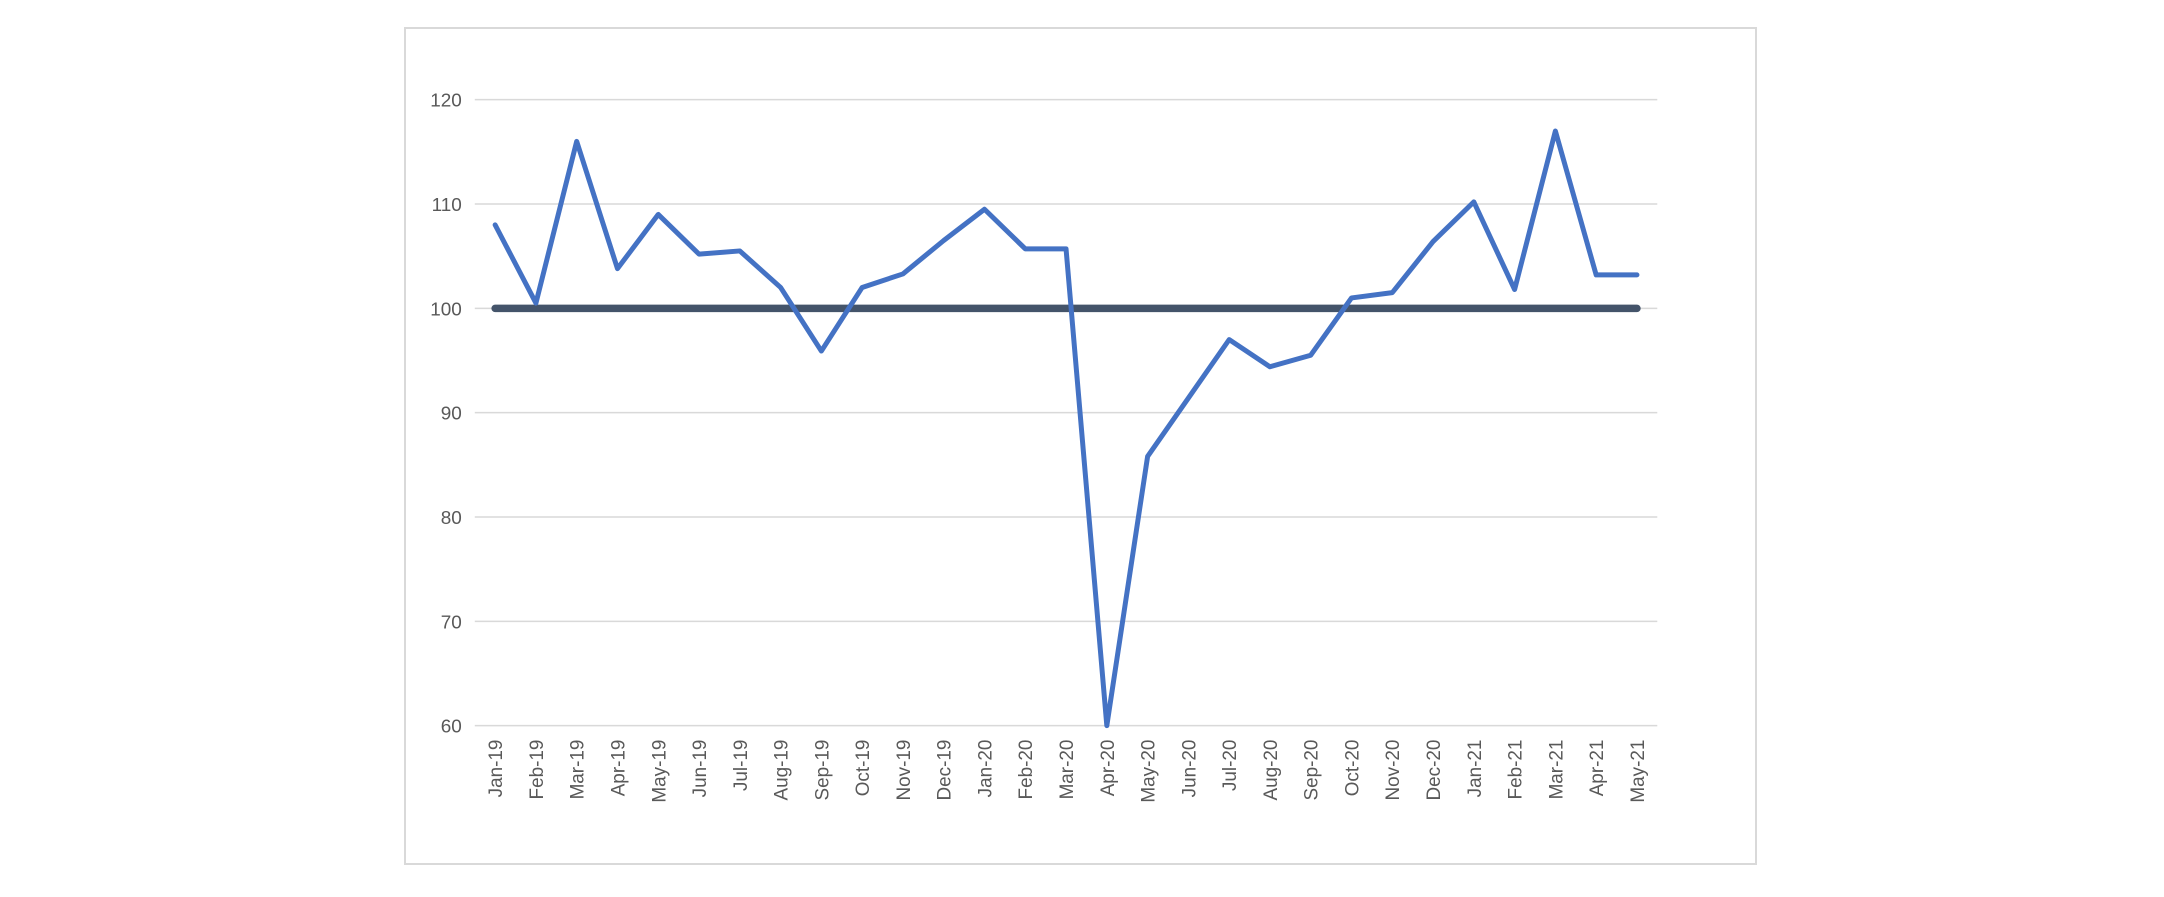 Image resolution: width=2164 pixels, height=897 pixels. I want to click on x-tick-label-oct-20: Oct-20, so click(1352, 768).